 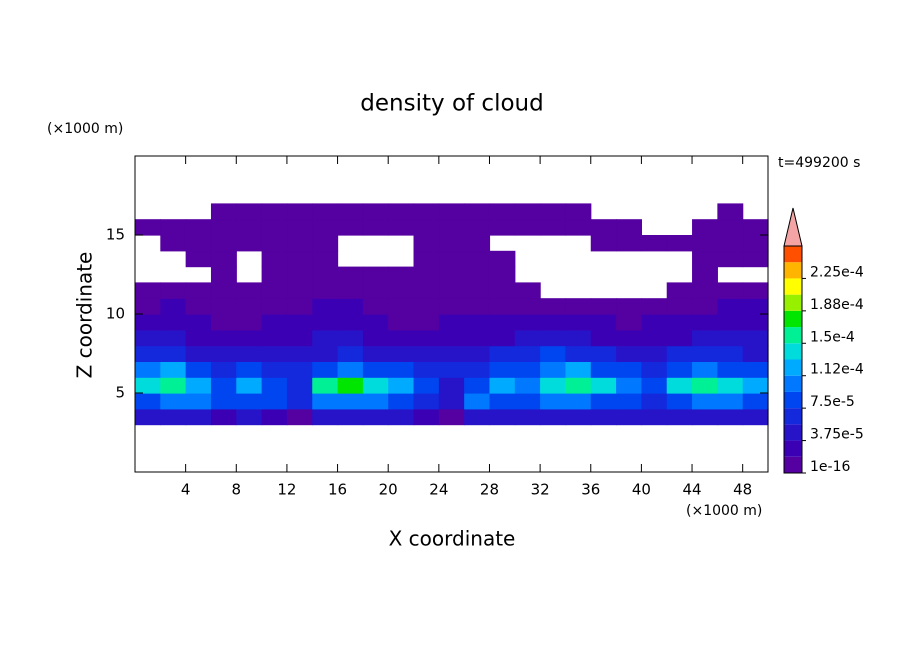 What do you see at coordinates (837, 370) in the screenshot?
I see `colorbar-label: 1.12e-4` at bounding box center [837, 370].